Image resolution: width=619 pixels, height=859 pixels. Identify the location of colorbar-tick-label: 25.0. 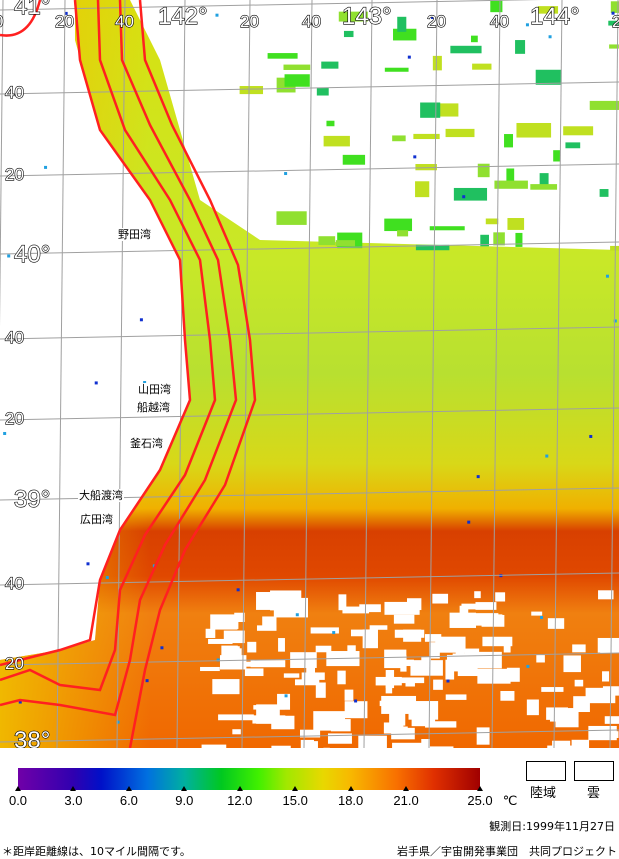
(479, 800).